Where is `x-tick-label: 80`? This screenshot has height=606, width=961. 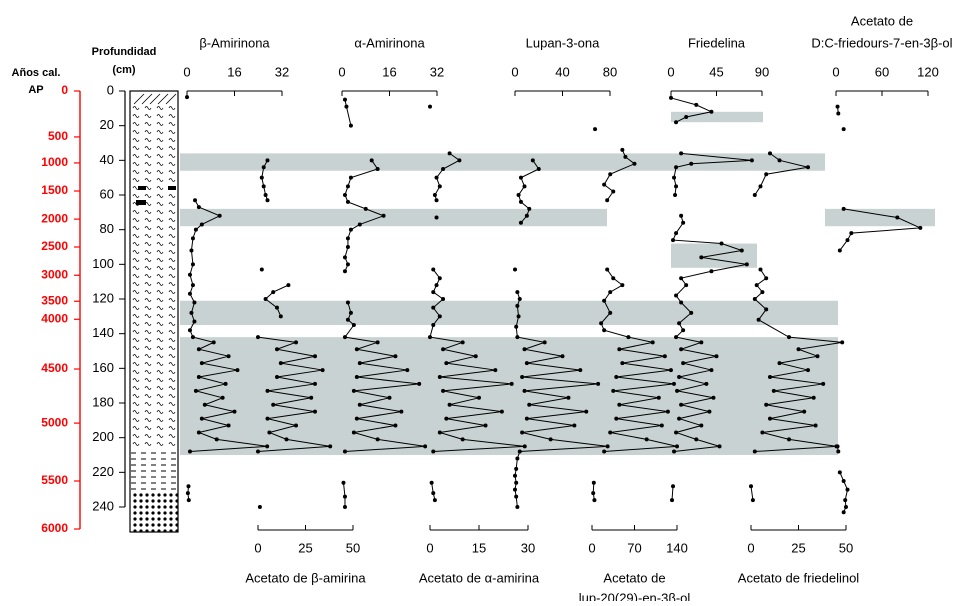
x-tick-label: 80 is located at coordinates (610, 71).